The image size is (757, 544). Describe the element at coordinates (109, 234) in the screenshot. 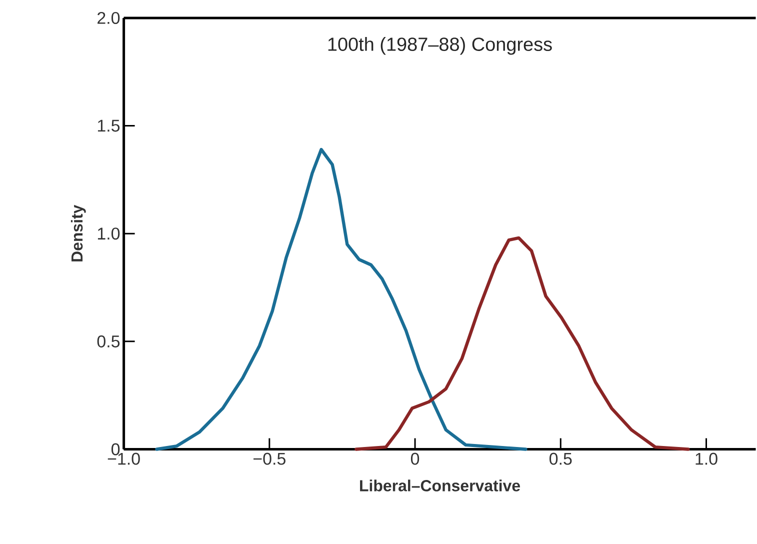

I see `y-tick-label: 1.0` at that location.